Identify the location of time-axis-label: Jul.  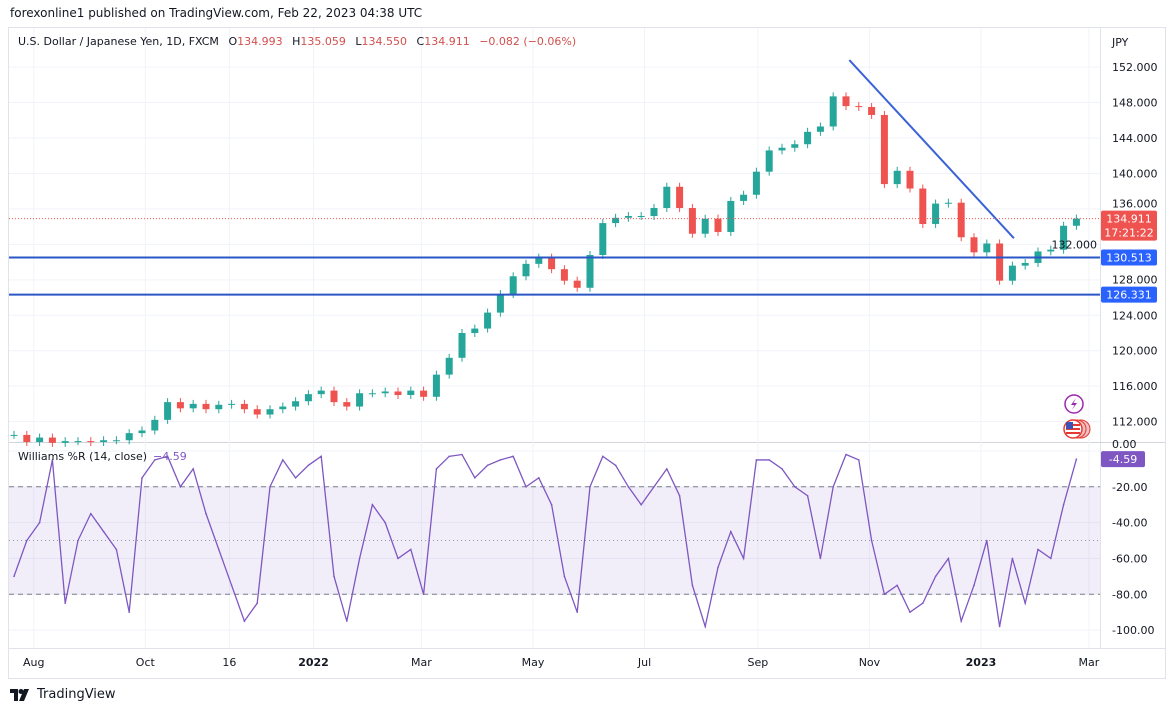
(644, 662).